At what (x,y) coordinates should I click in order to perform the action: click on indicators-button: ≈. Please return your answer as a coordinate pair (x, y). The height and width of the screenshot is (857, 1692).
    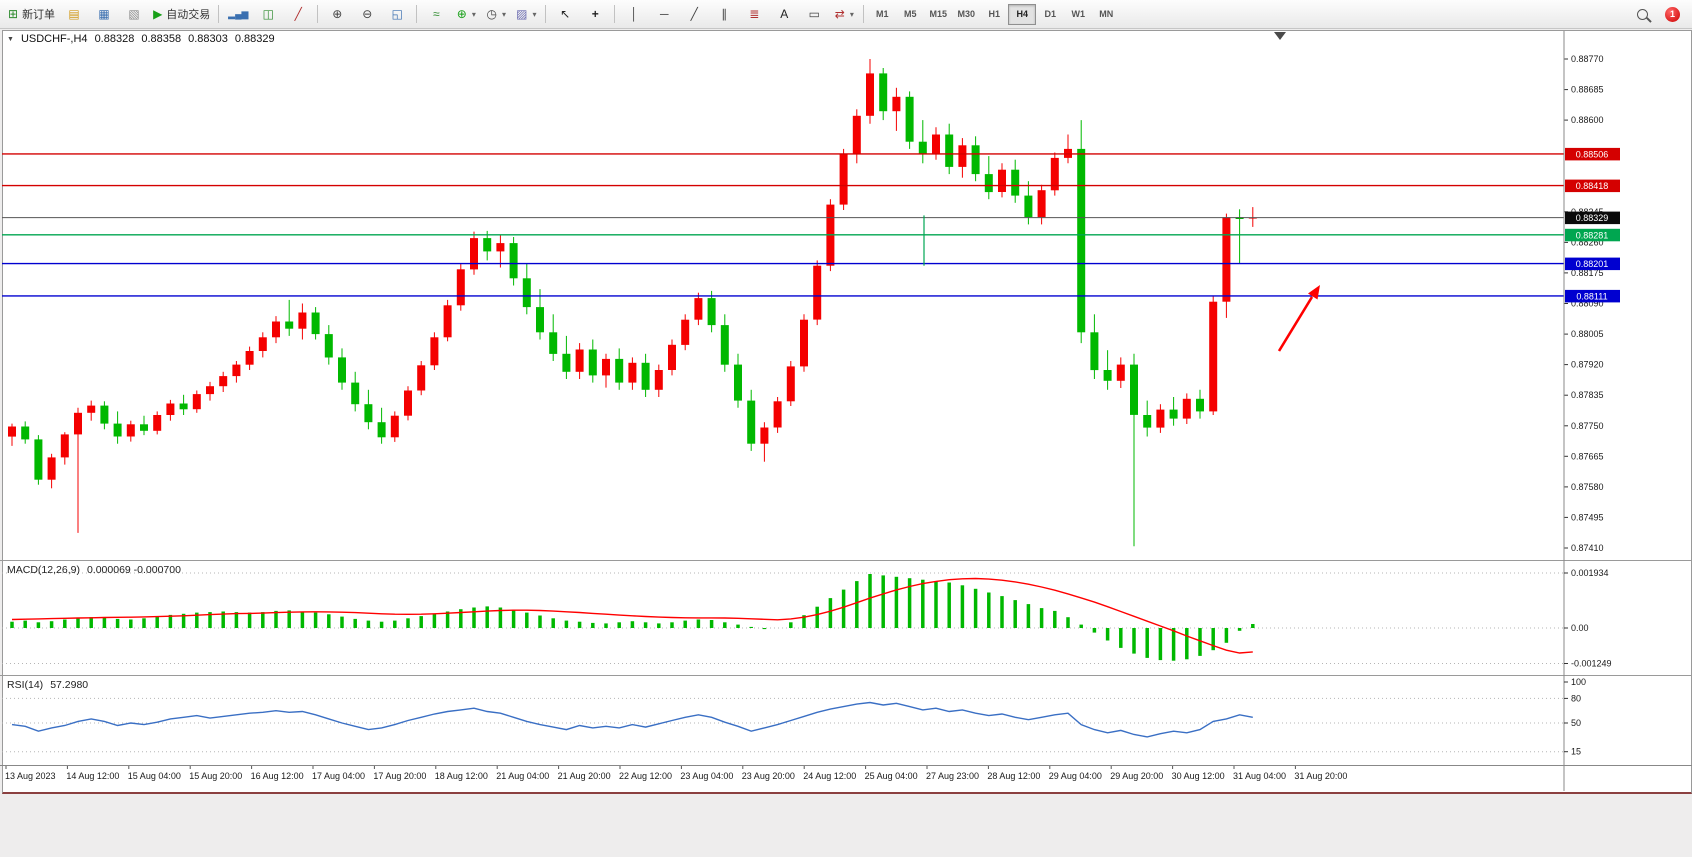
    Looking at the image, I should click on (436, 14).